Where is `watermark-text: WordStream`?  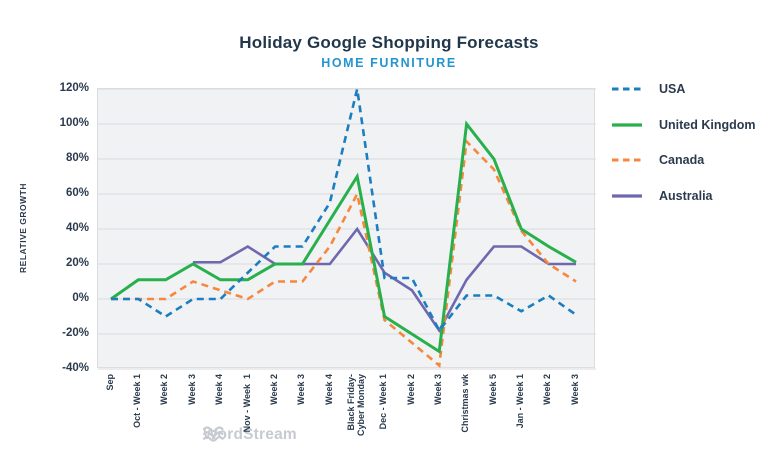 watermark-text: WordStream is located at coordinates (250, 434).